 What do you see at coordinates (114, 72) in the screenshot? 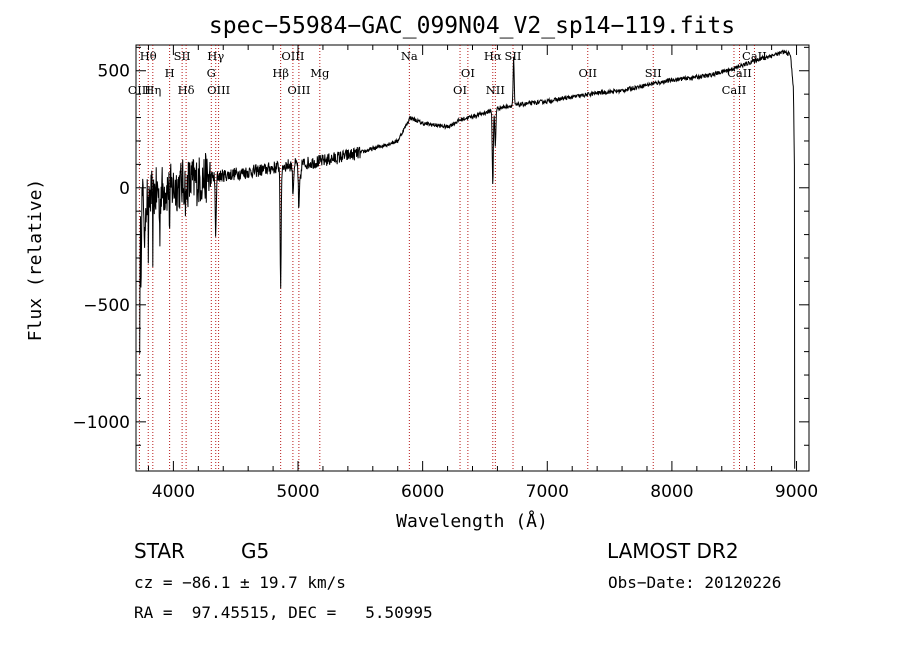
I see `y-tick-label: 500` at bounding box center [114, 72].